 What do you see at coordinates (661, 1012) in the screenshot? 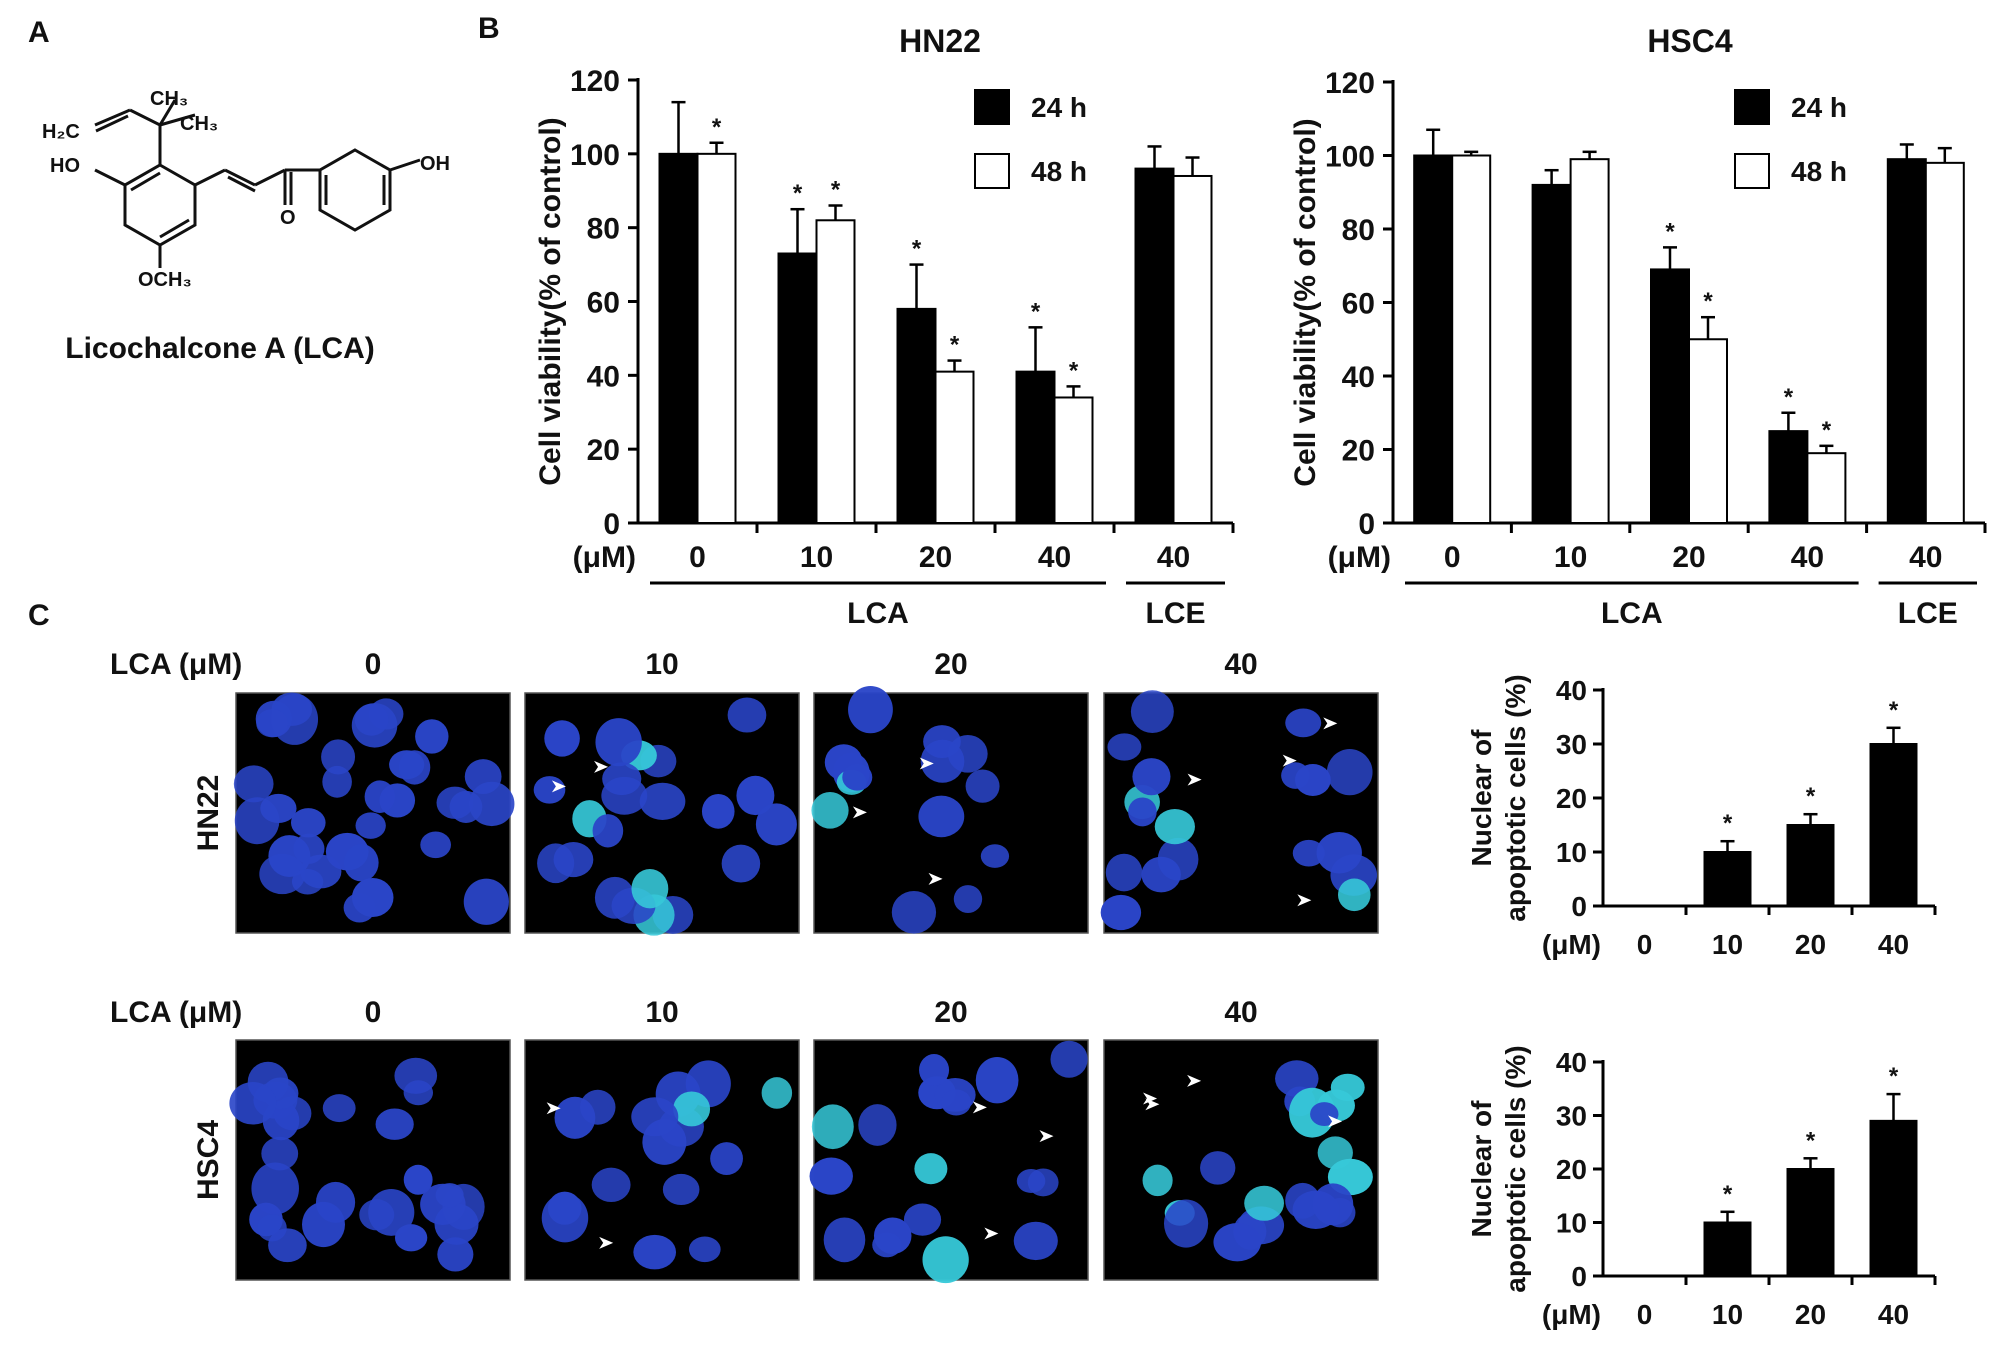
I see `concentration-label: 10` at bounding box center [661, 1012].